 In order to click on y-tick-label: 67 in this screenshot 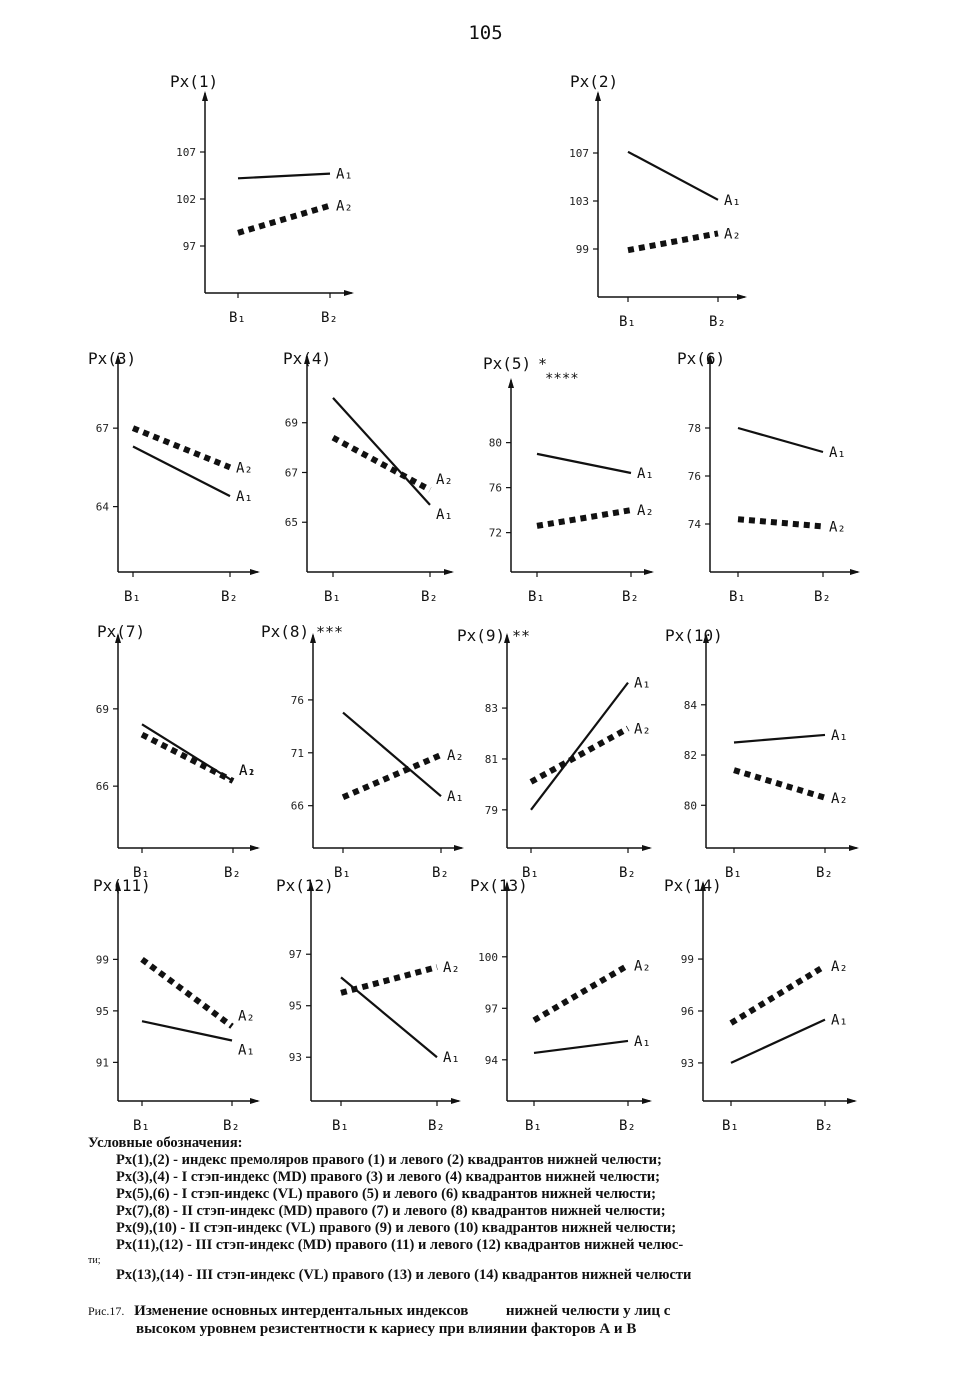, I will do `click(291, 472)`.